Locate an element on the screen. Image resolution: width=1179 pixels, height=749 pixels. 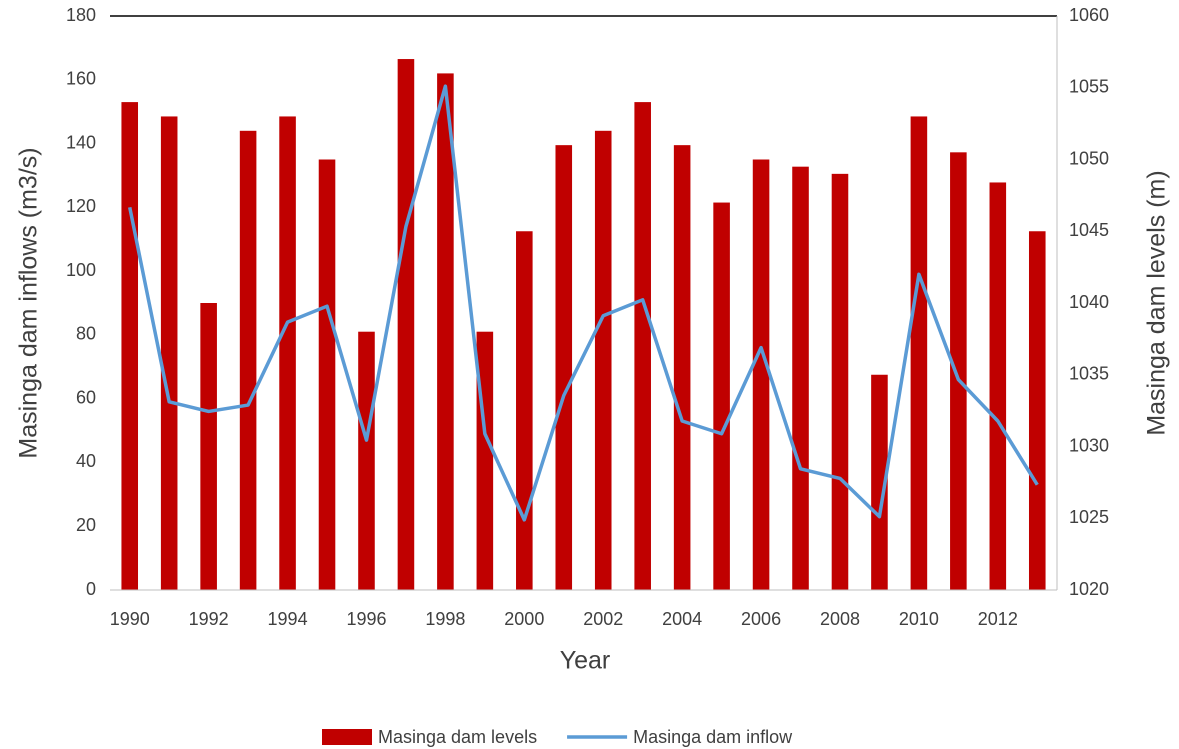
y-tick-label: 40 is located at coordinates (86, 461).